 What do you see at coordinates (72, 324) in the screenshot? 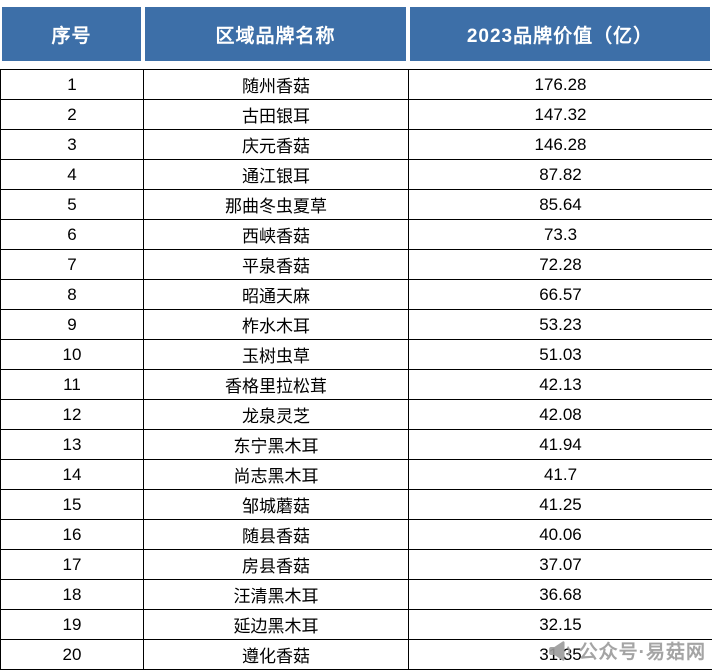
I see `rank-cell: 9` at bounding box center [72, 324].